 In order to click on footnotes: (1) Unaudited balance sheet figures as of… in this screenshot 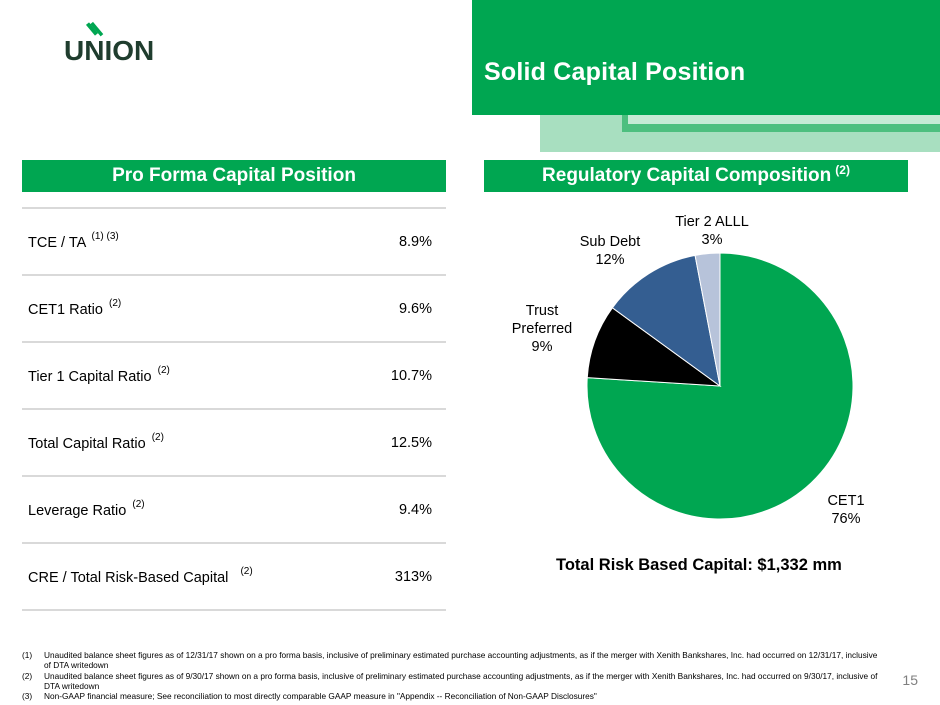, I will do `click(452, 675)`.